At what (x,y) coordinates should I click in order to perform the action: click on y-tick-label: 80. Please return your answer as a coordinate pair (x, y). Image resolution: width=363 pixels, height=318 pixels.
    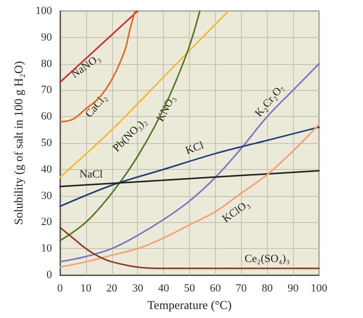
    Looking at the image, I should click on (46, 64).